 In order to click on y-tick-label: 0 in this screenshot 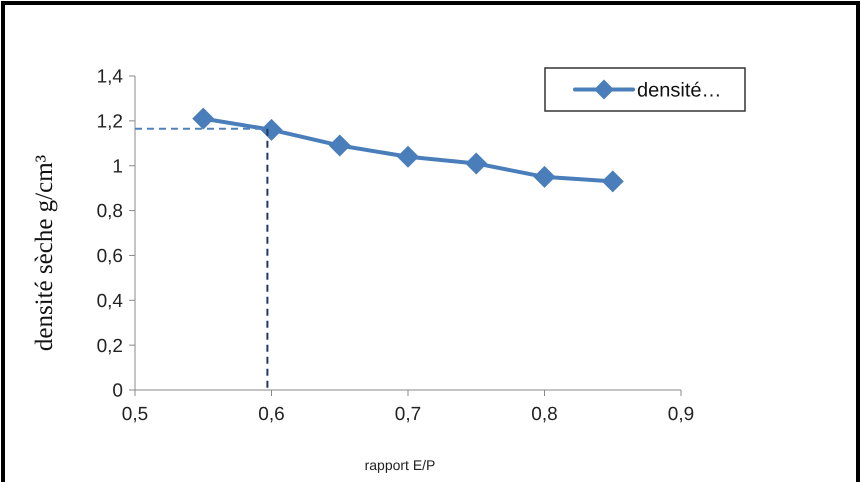, I will do `click(117, 391)`.